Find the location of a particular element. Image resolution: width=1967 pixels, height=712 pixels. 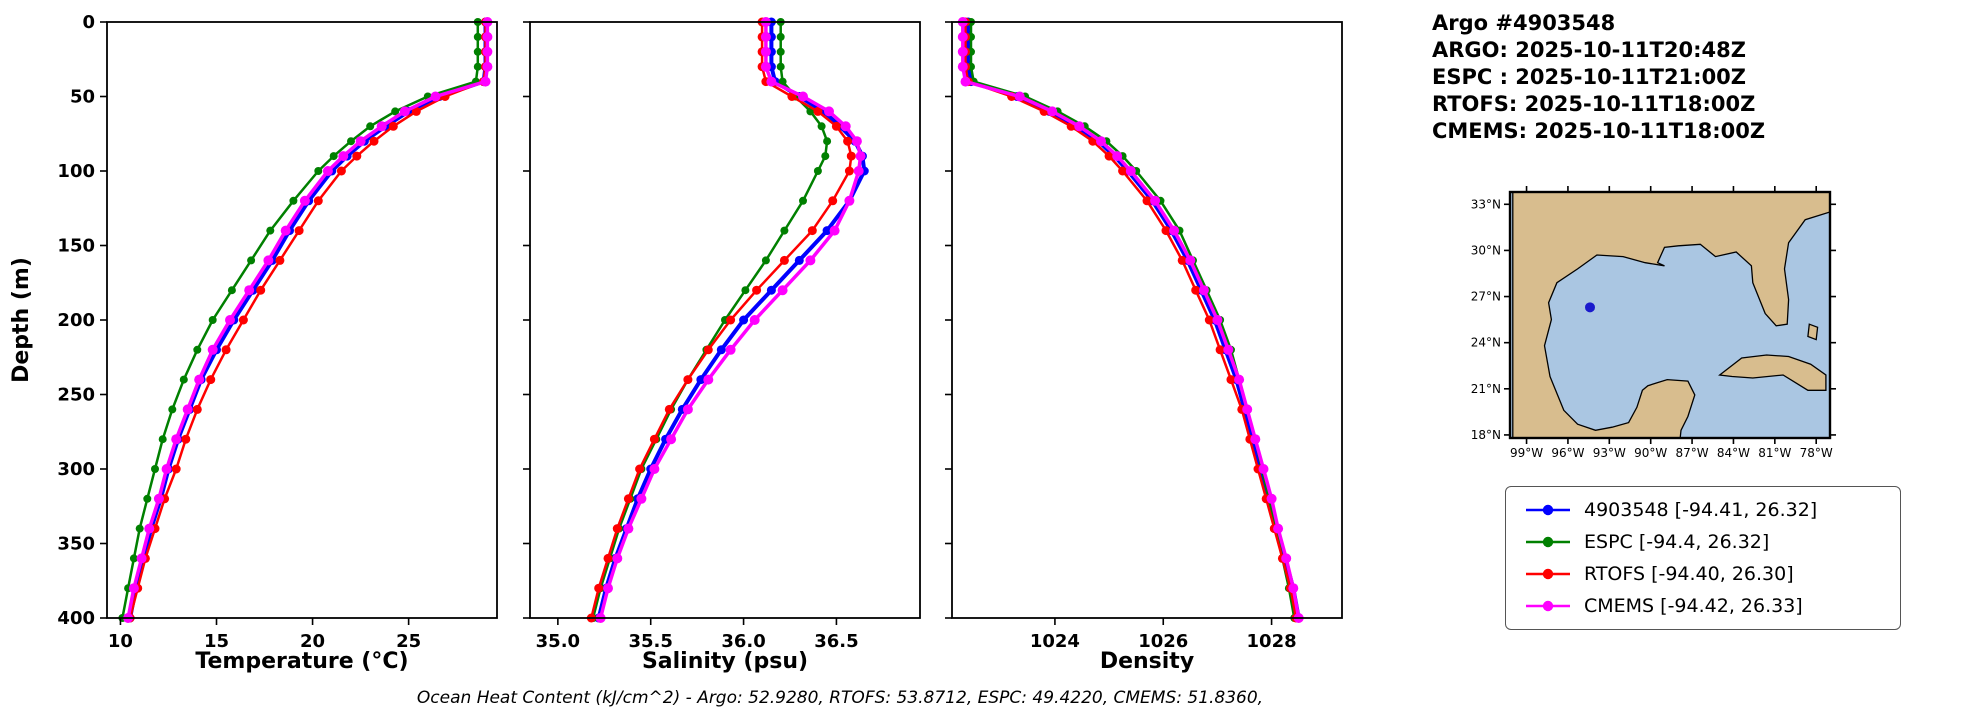

y-tick-label: 50 is located at coordinates (82, 97).